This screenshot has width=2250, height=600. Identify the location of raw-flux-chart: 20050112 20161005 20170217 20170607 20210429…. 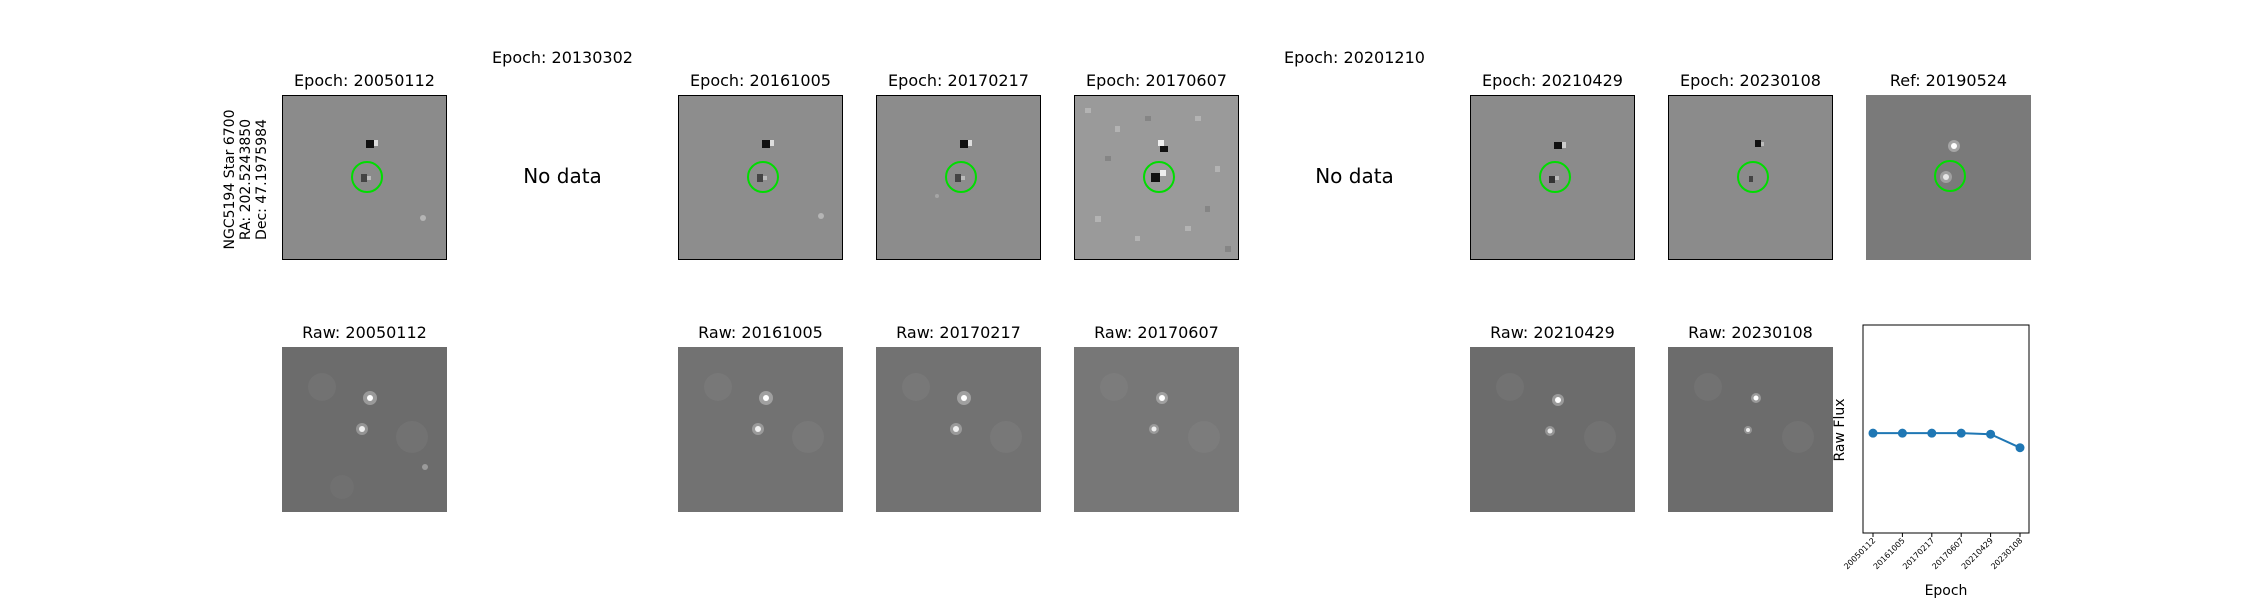
(1936, 447).